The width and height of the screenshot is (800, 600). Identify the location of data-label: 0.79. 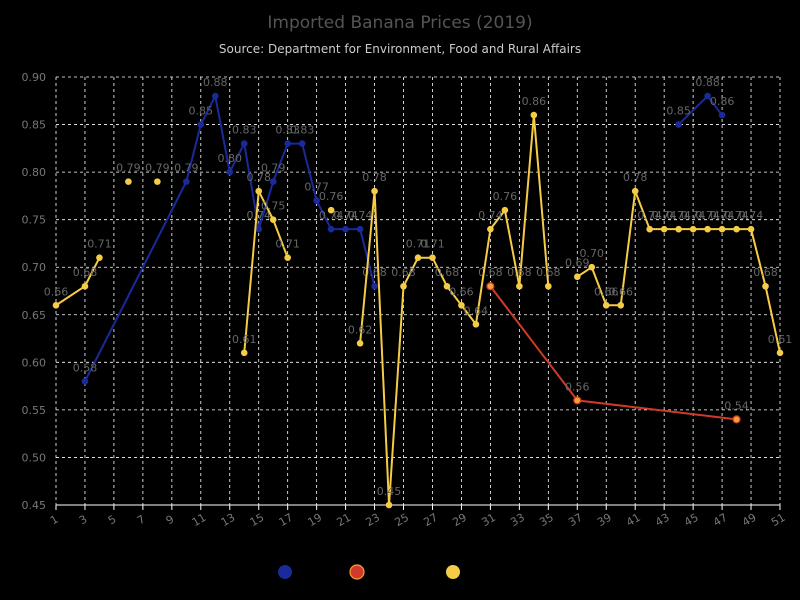
(128, 168).